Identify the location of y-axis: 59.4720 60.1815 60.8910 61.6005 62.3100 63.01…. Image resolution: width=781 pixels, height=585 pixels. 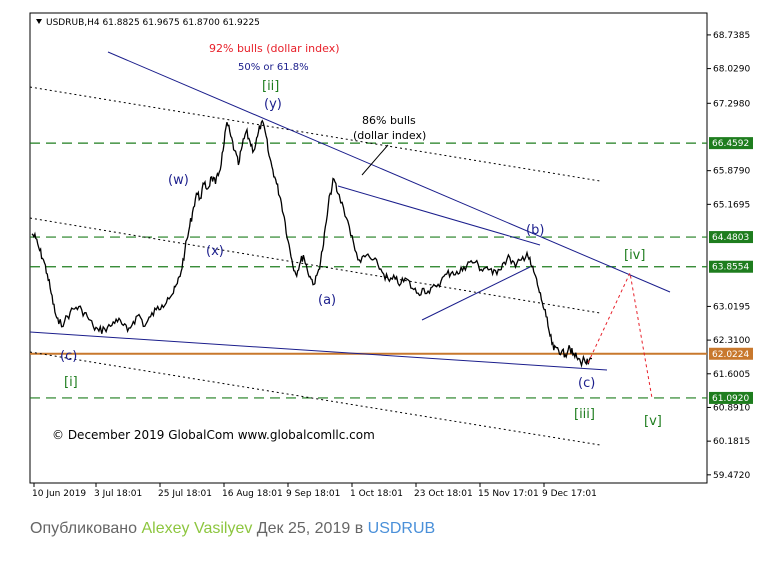
(728, 256).